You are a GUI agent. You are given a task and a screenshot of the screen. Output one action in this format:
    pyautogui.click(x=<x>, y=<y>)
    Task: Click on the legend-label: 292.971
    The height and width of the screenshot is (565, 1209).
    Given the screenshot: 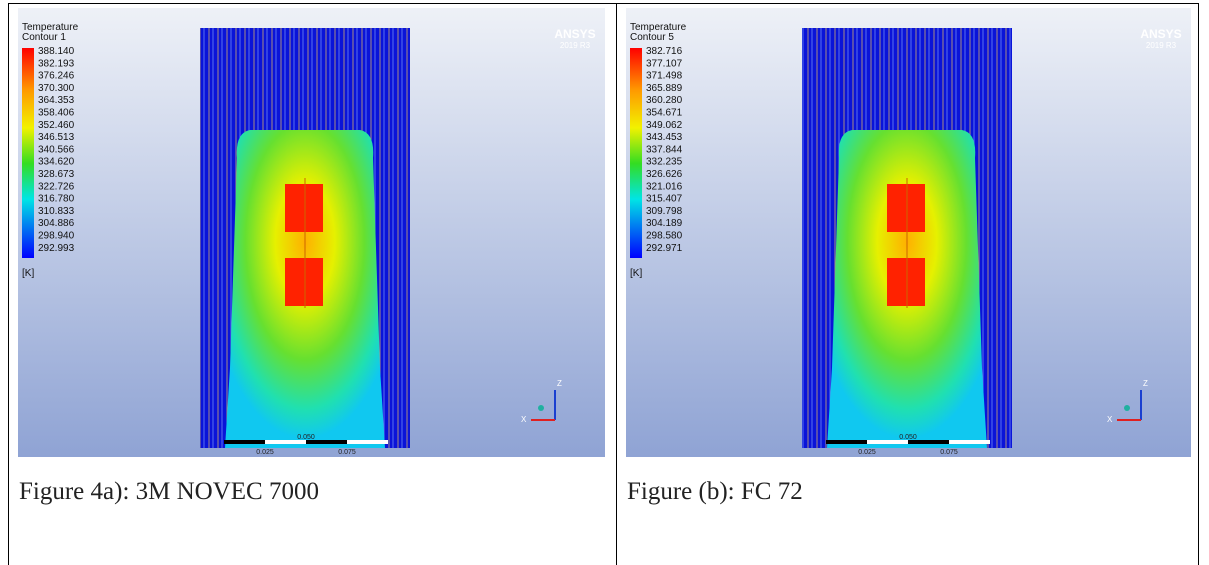 What is the action you would take?
    pyautogui.click(x=664, y=248)
    